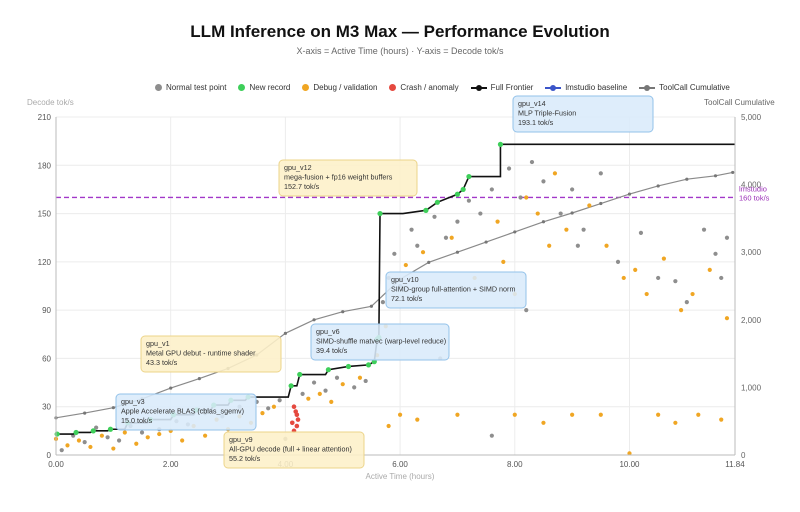 This screenshot has height=512, width=800. I want to click on y-tick-label: 30, so click(46, 407).